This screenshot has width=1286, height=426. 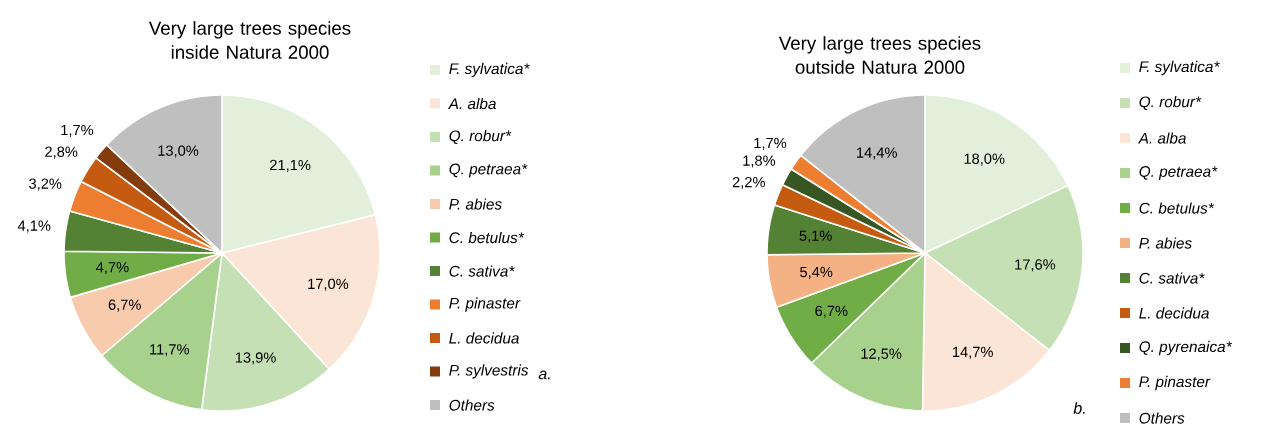 What do you see at coordinates (1079, 408) in the screenshot?
I see `text: b.` at bounding box center [1079, 408].